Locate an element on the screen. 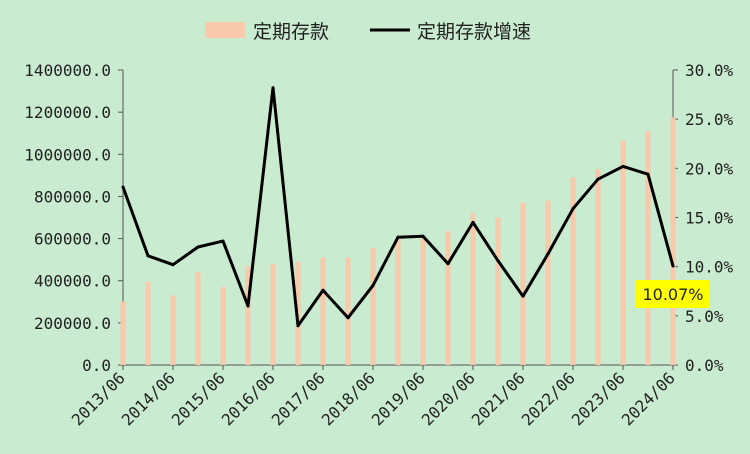 The image size is (750, 454). left-tick-label: 200000.0 is located at coordinates (72, 323).